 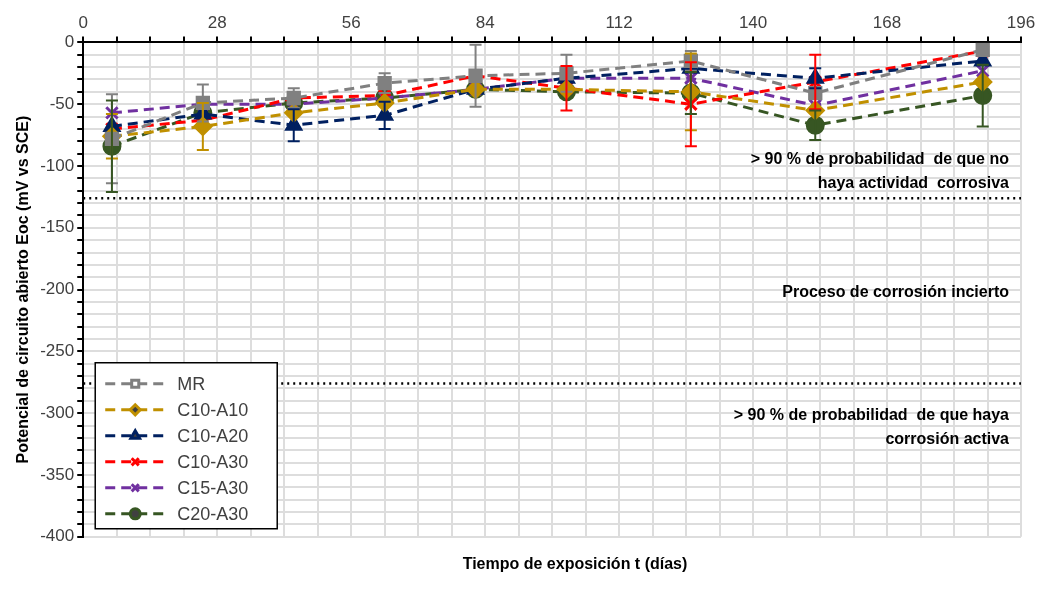 I want to click on y-tick-label: -100, so click(x=57, y=165).